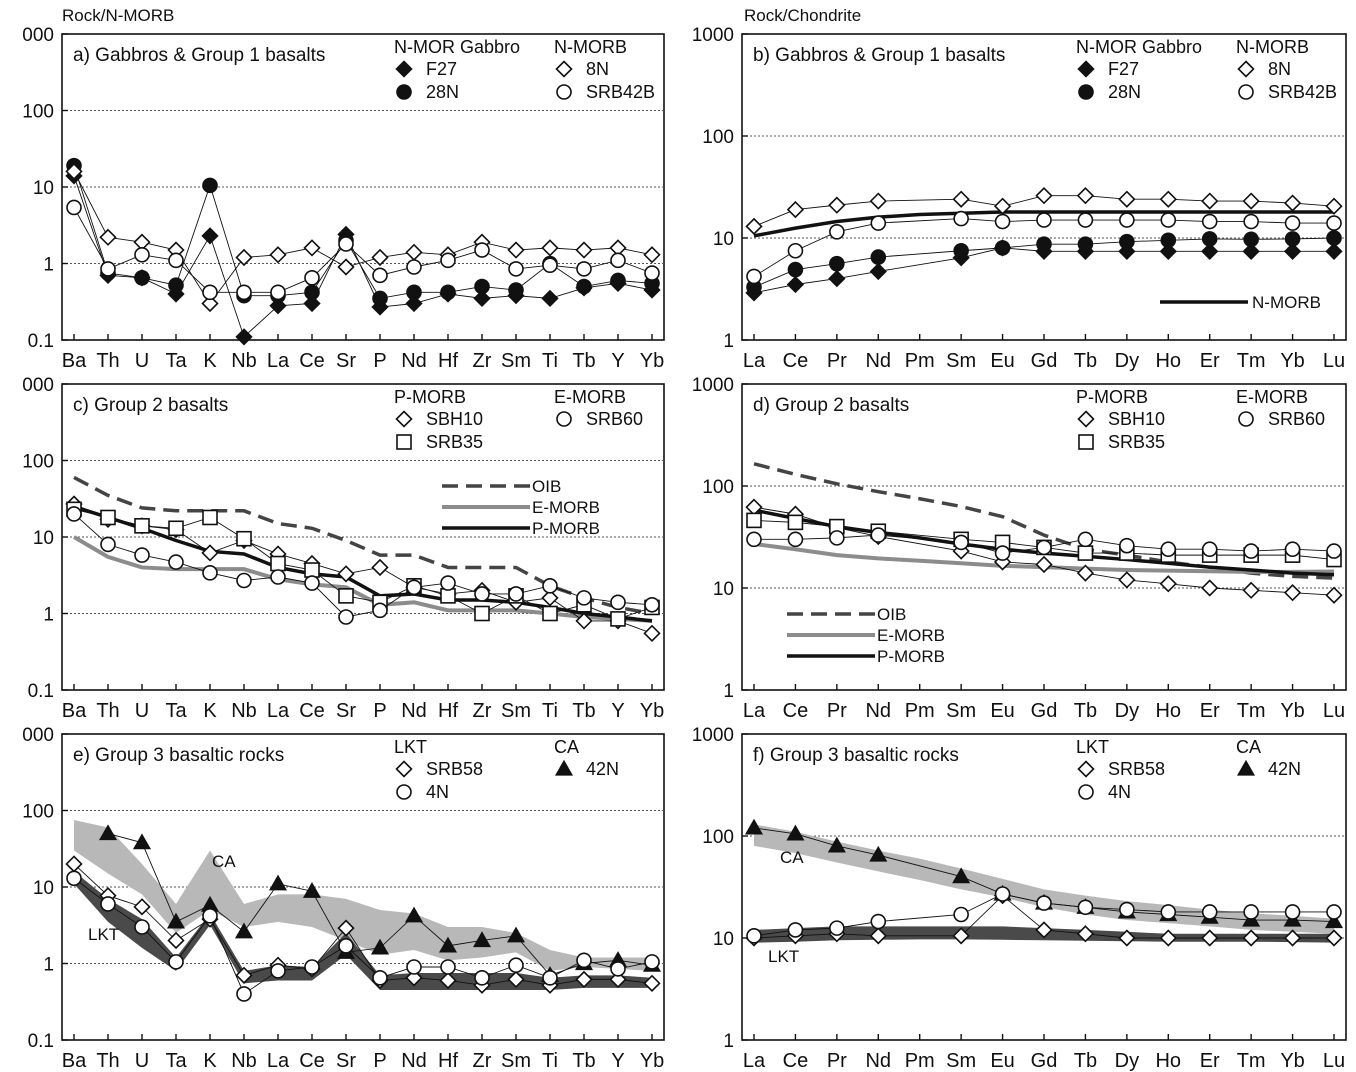 The width and height of the screenshot is (1356, 1072). I want to click on legend-entry-label: 42N, so click(602, 769).